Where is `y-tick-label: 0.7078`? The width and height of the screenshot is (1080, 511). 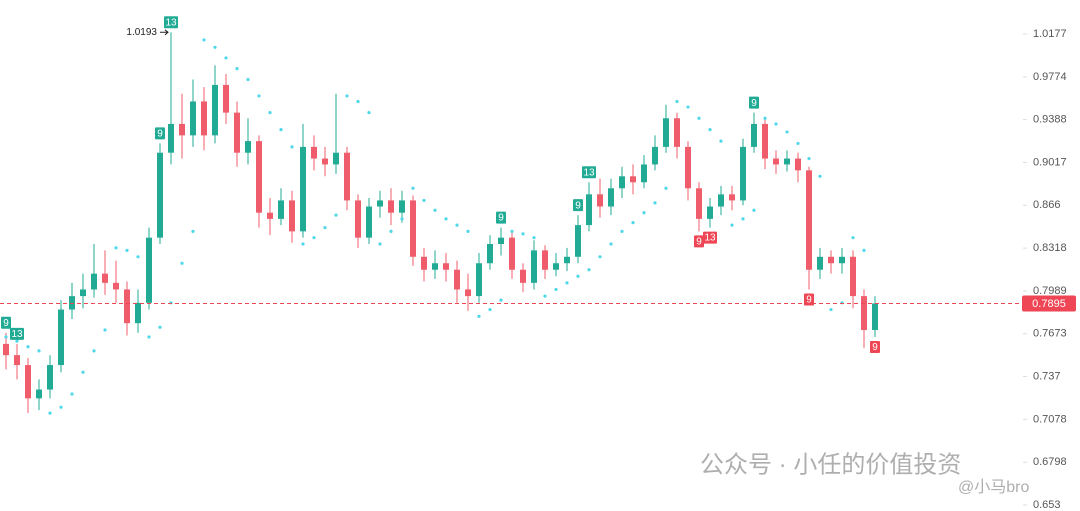
y-tick-label: 0.7078 is located at coordinates (1050, 419).